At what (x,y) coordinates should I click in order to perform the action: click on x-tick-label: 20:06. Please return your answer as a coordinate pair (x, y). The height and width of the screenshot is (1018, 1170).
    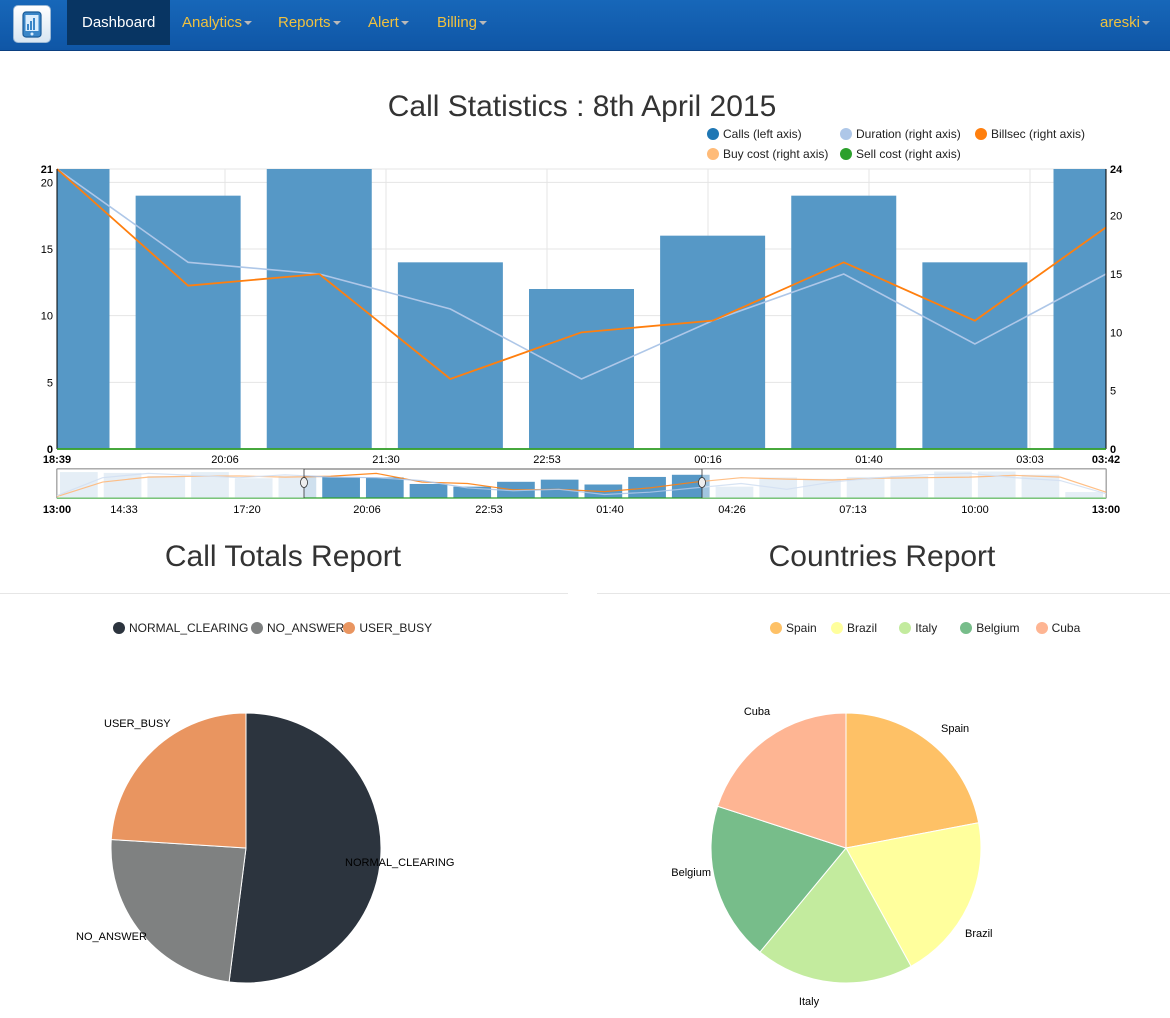
    Looking at the image, I should click on (225, 460).